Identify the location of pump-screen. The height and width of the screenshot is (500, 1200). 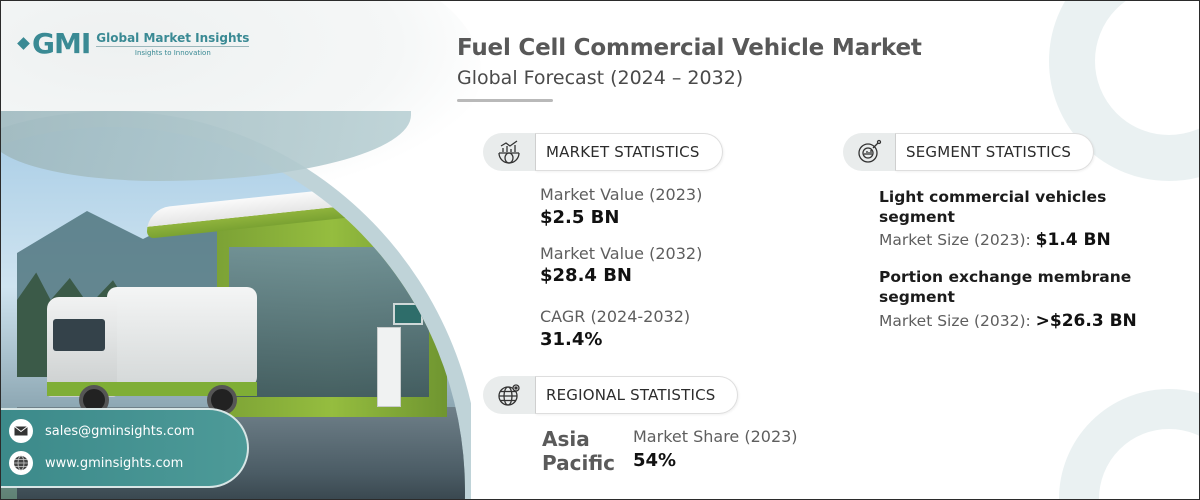
(408, 314).